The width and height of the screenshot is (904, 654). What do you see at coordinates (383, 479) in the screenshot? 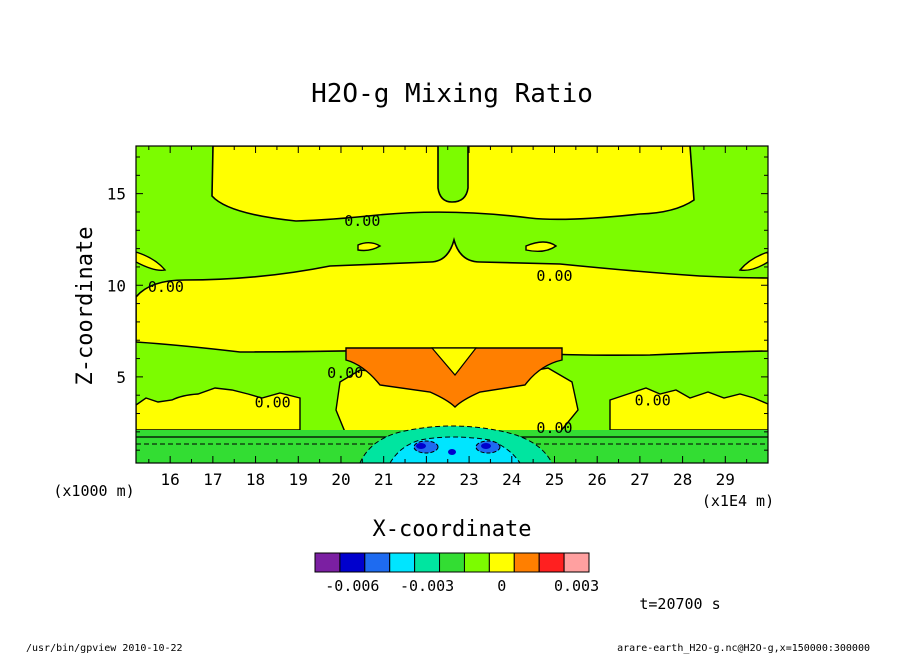
I see `x-tick-label: 21` at bounding box center [383, 479].